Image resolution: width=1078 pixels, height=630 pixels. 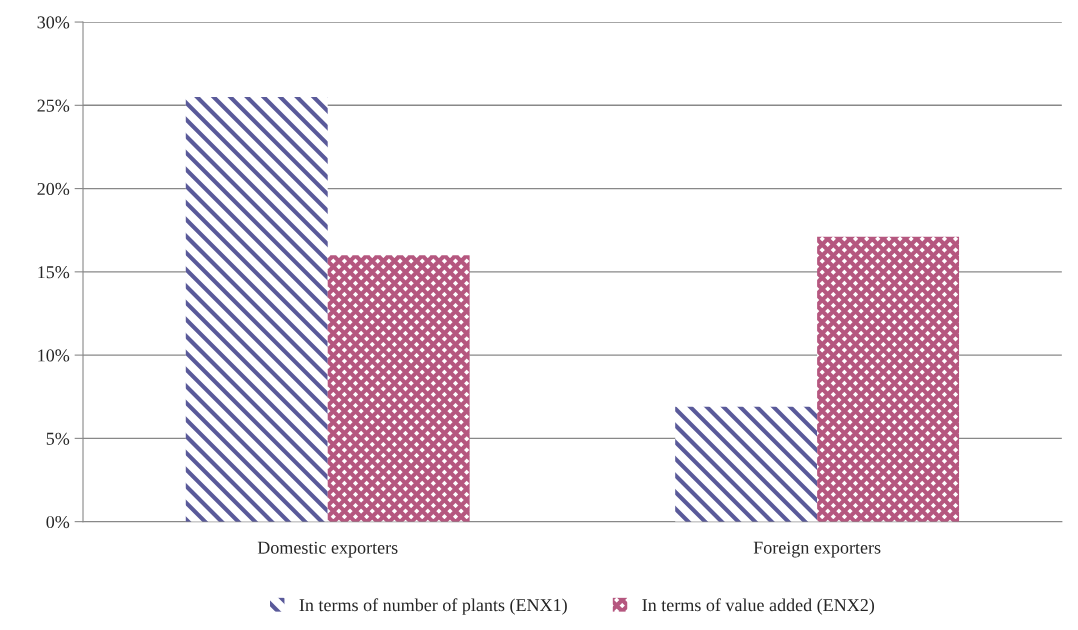 I want to click on legend-label: In terms of value added (ENX2), so click(x=758, y=606).